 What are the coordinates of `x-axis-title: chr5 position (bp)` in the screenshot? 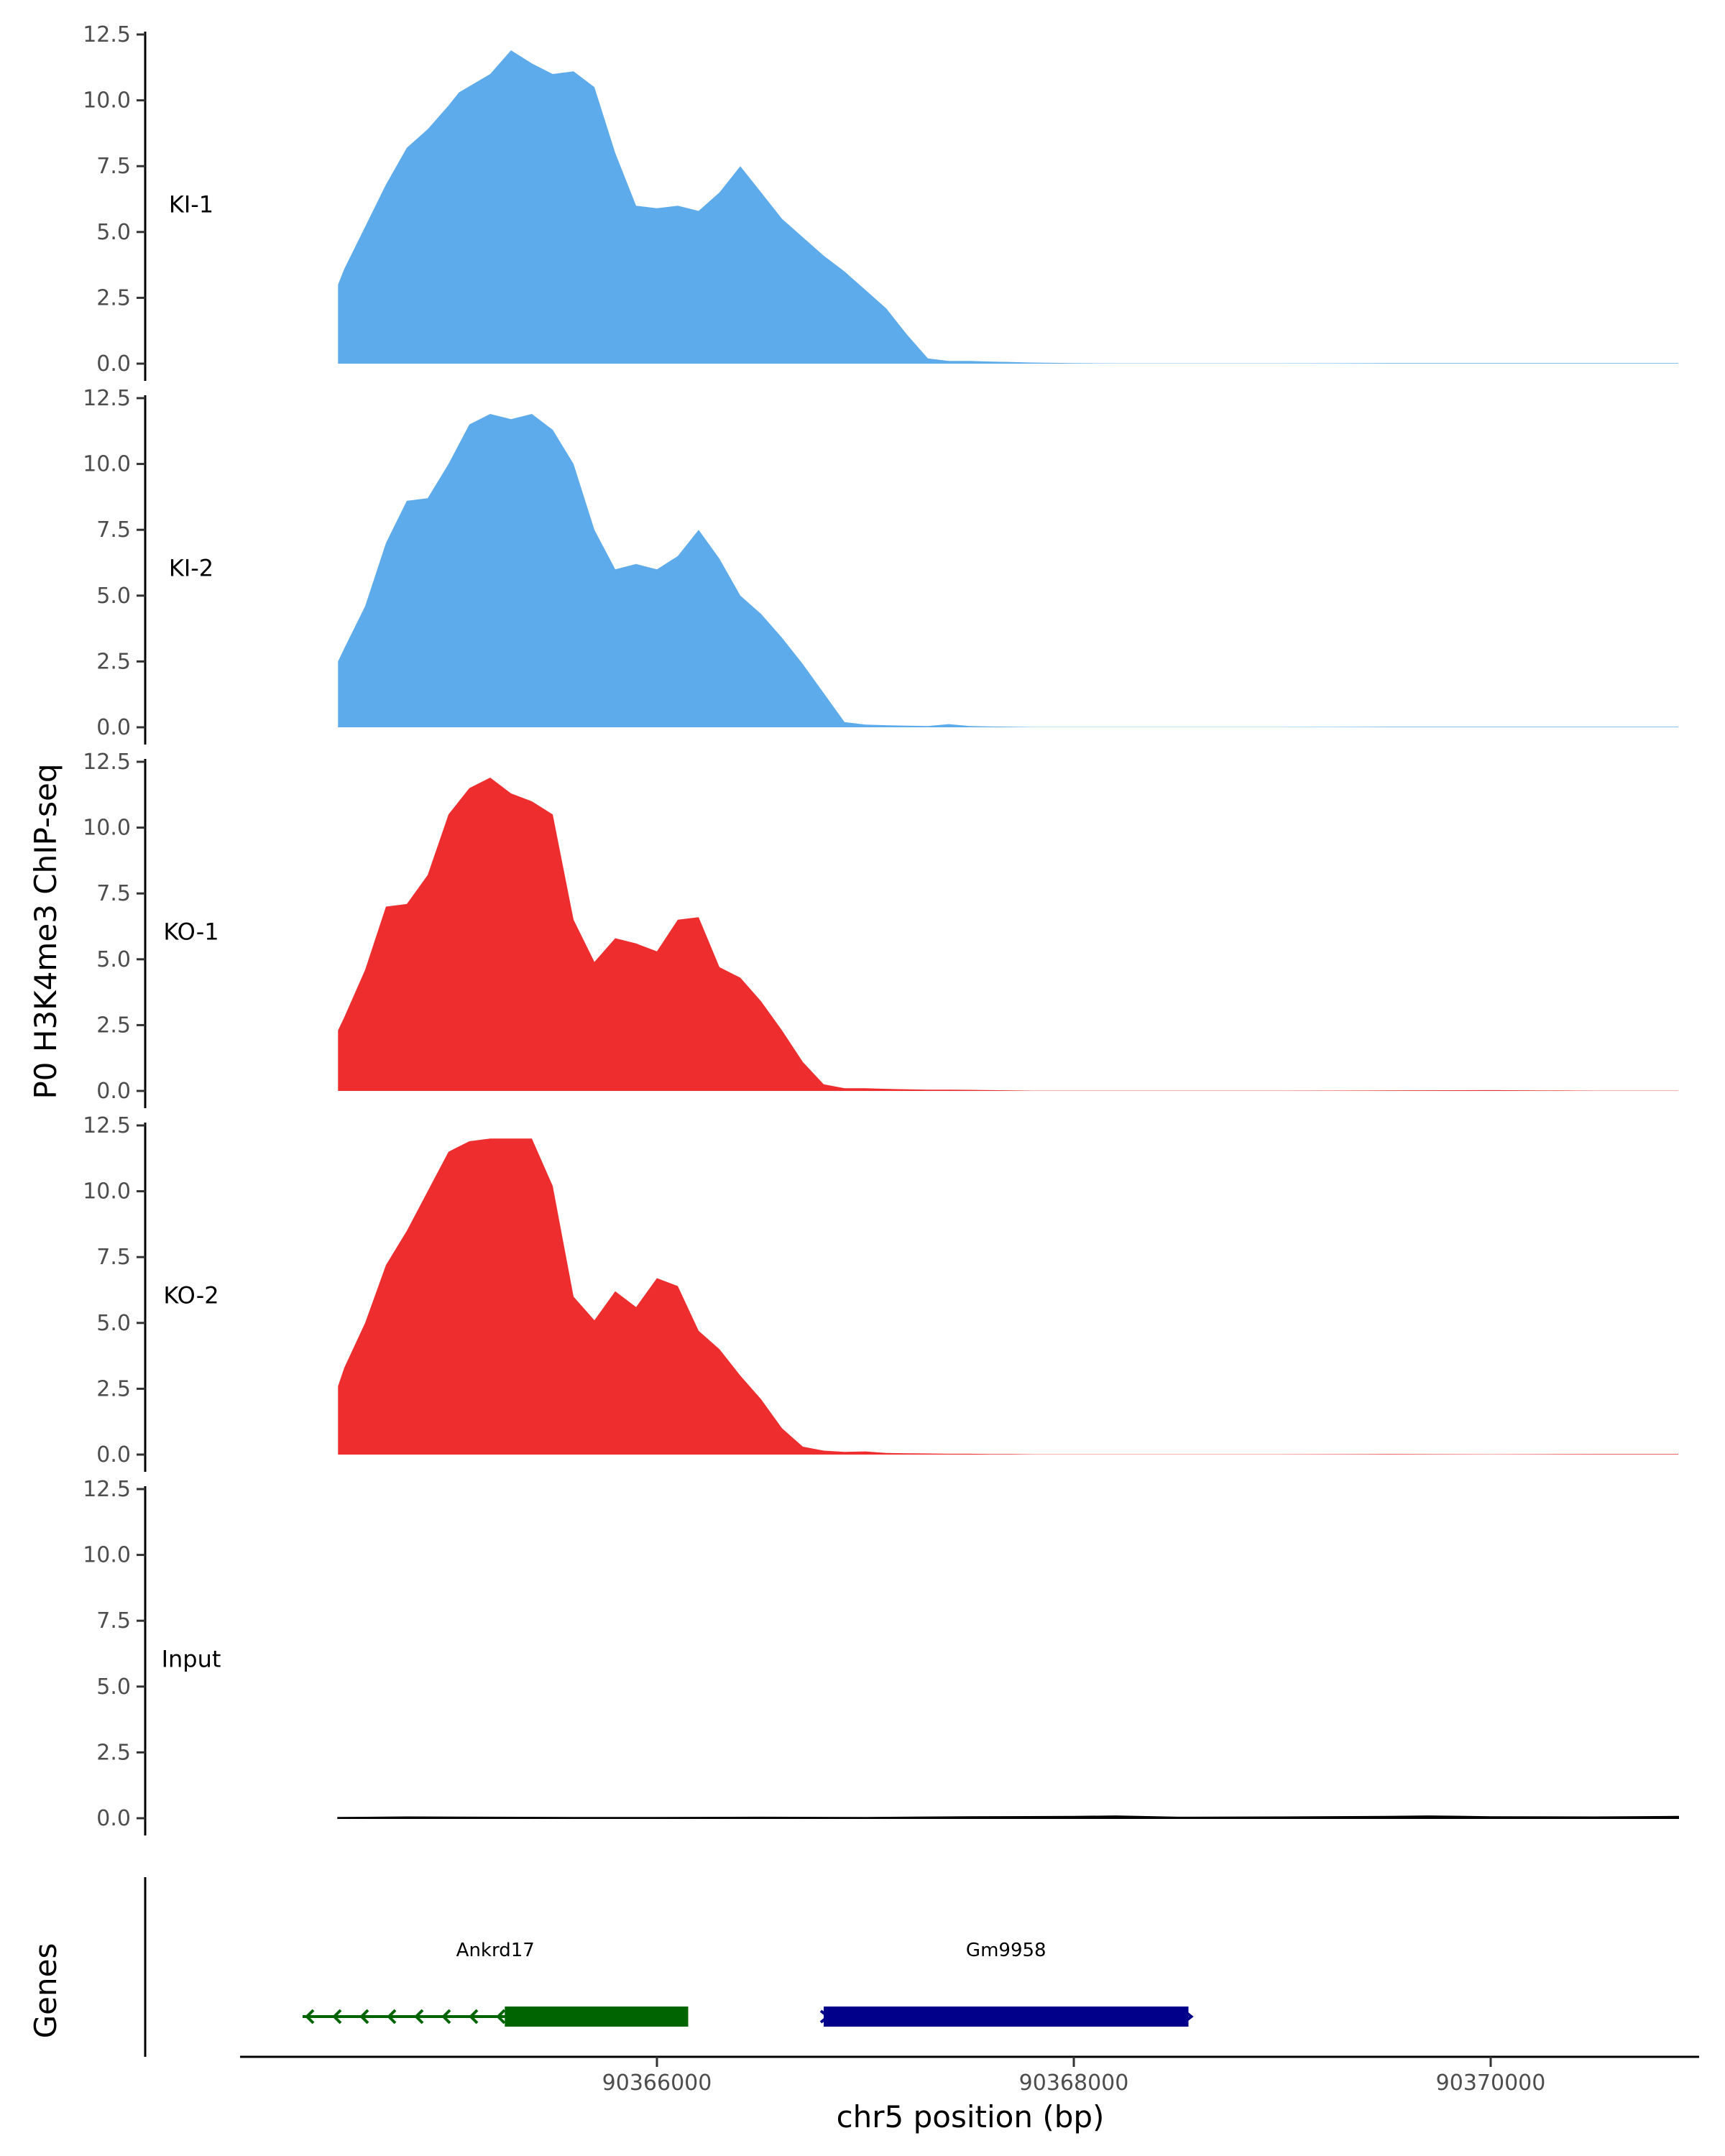 It's located at (971, 2116).